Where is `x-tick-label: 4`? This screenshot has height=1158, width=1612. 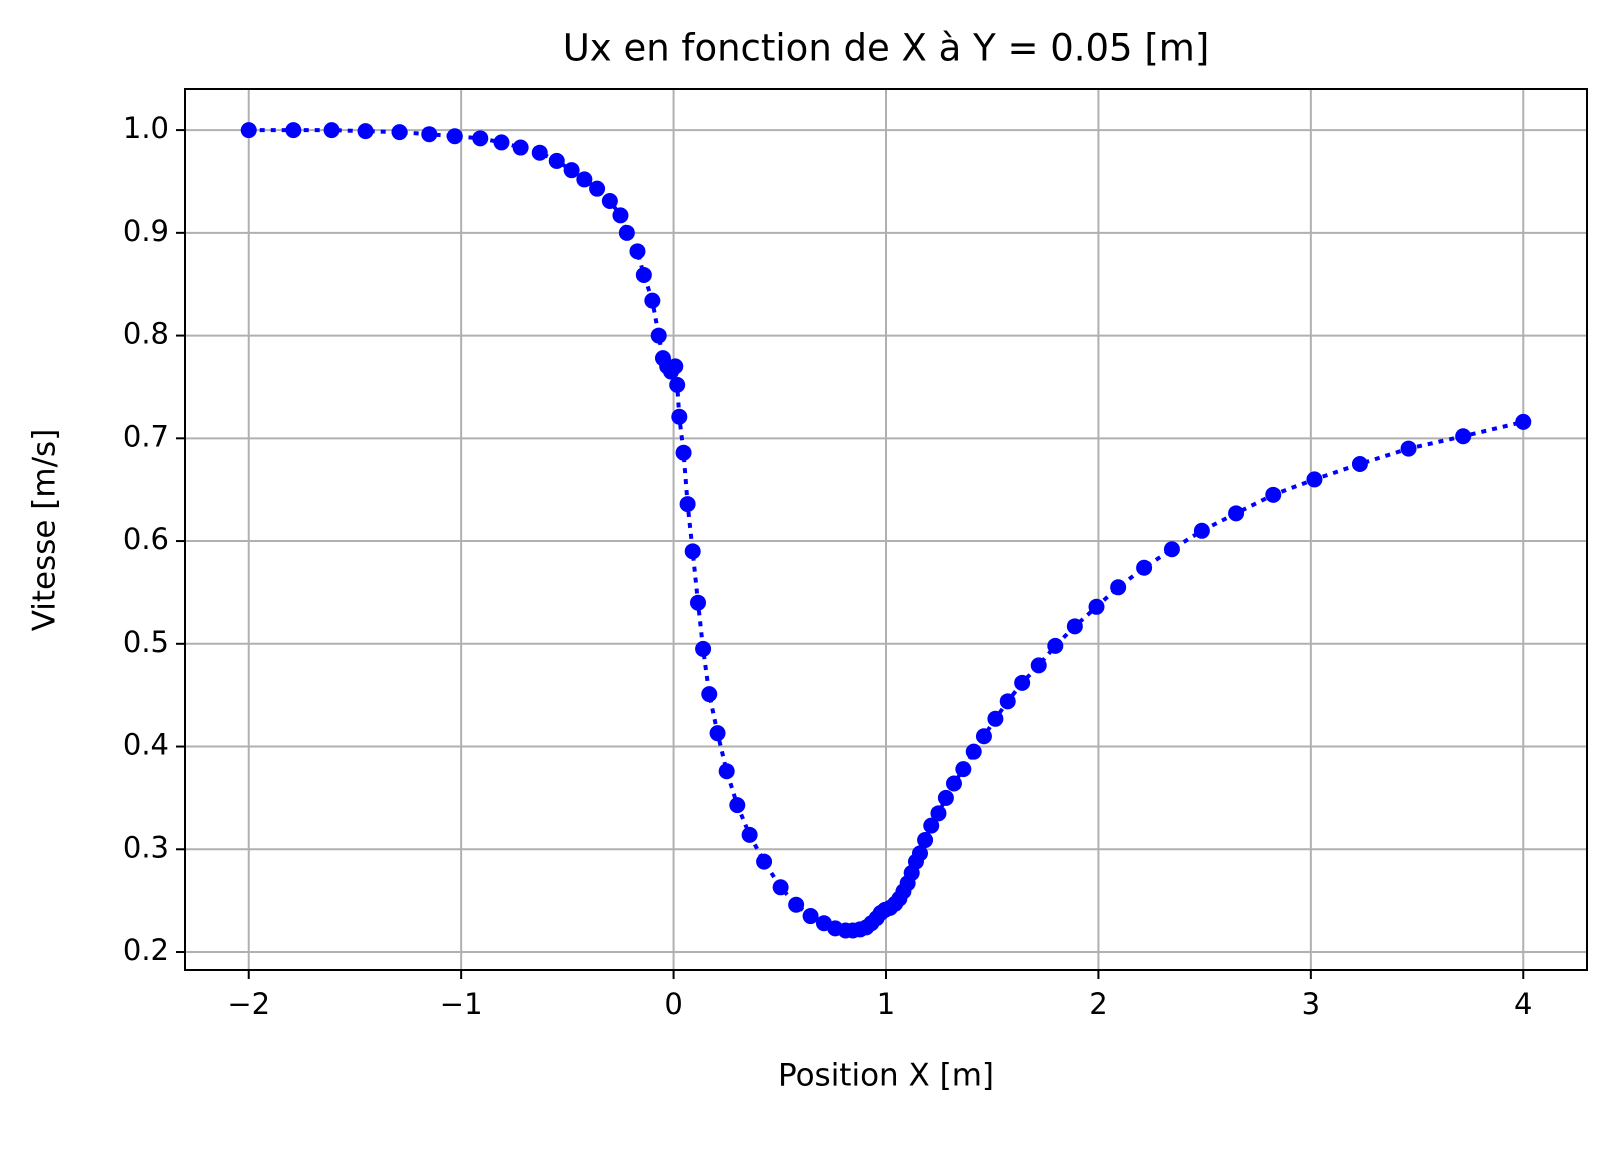
x-tick-label: 4 is located at coordinates (1523, 1004).